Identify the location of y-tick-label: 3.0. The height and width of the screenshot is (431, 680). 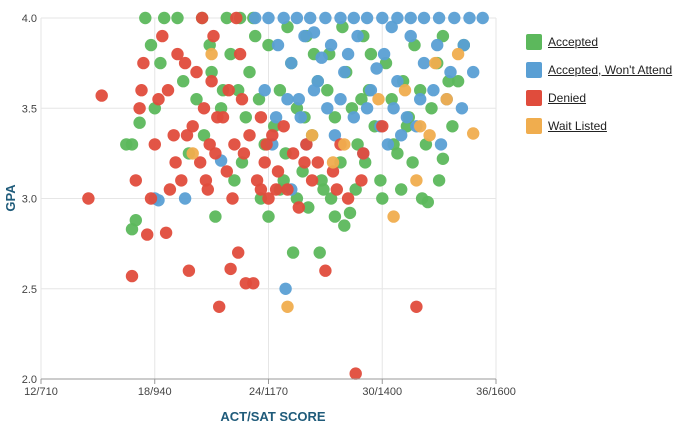
(29, 200).